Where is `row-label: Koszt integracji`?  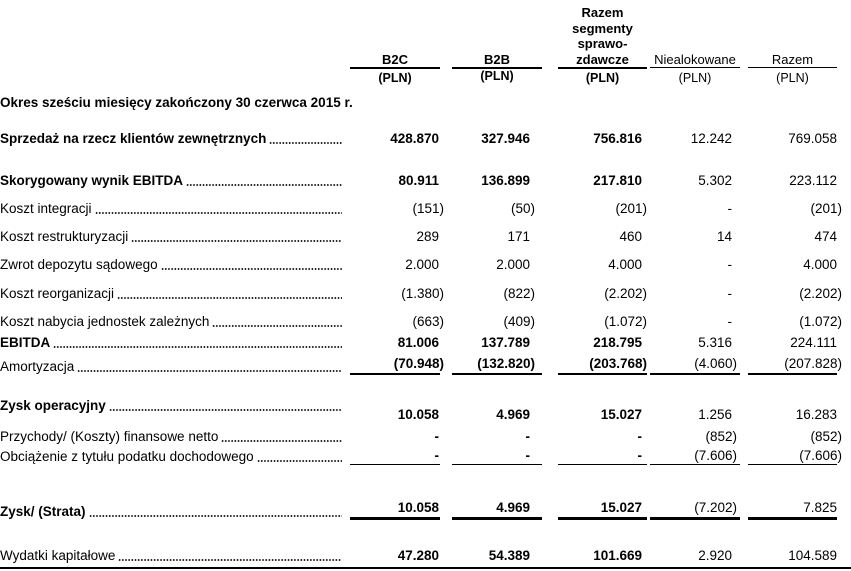 row-label: Koszt integracji is located at coordinates (175, 209).